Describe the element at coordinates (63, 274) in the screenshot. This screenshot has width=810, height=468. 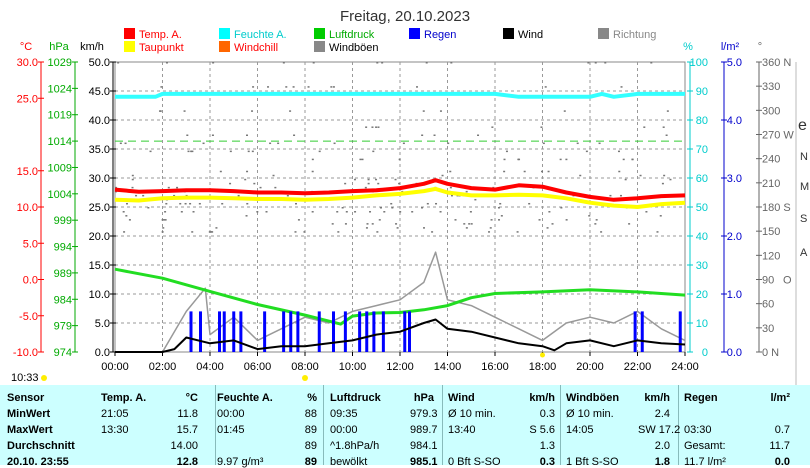
I see `tick-pressure_hpa: 989` at that location.